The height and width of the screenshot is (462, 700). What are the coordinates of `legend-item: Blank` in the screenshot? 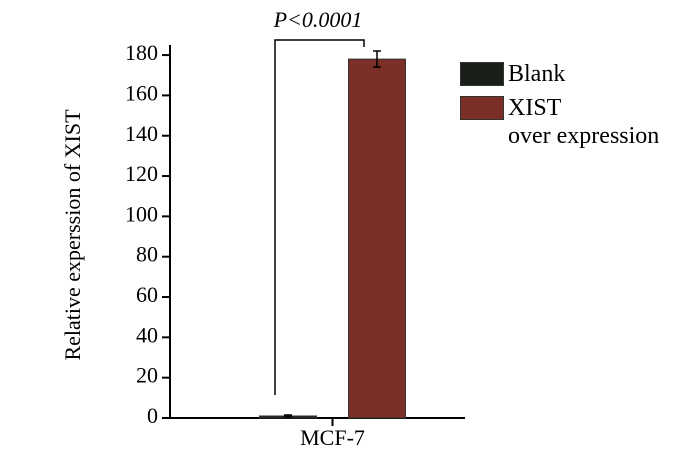 It's located at (559, 74).